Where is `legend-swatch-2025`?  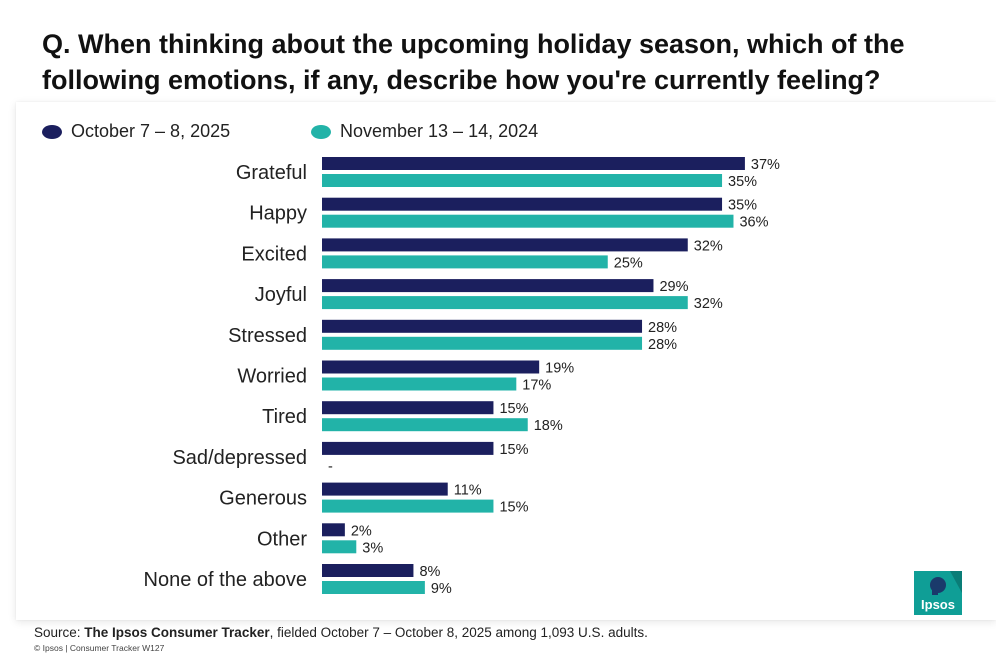
legend-swatch-2025 is located at coordinates (52, 131).